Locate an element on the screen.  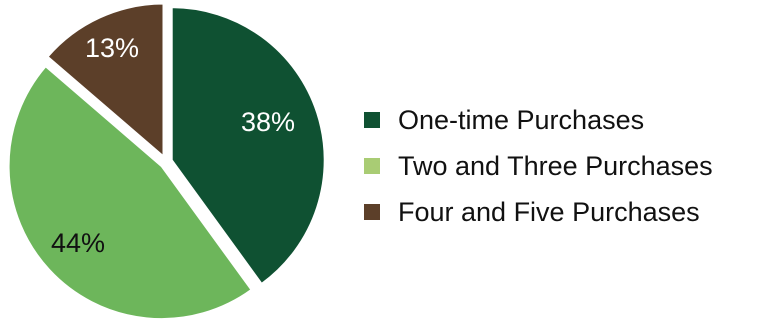
legend-label-2: Two and Three Purchases is located at coordinates (555, 166).